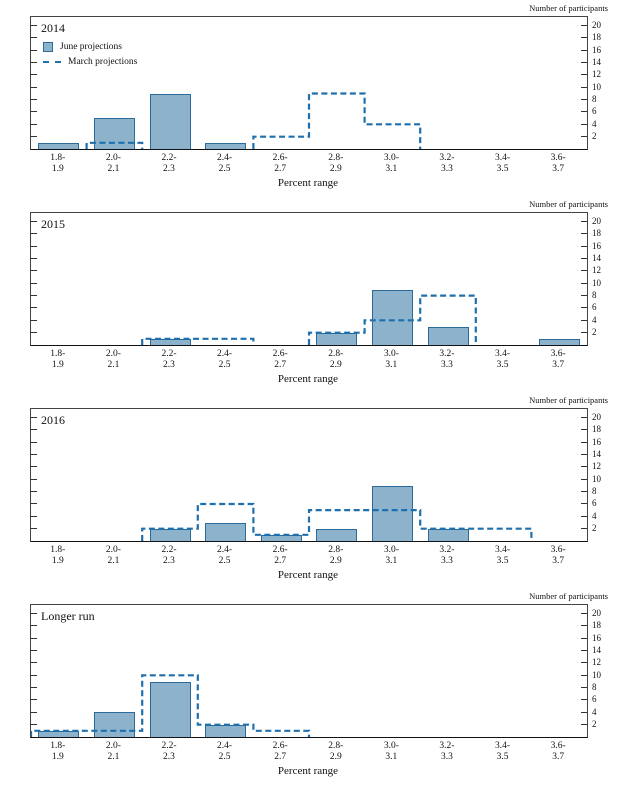  What do you see at coordinates (225, 746) in the screenshot?
I see `x-category-label-top: 2.4-` at bounding box center [225, 746].